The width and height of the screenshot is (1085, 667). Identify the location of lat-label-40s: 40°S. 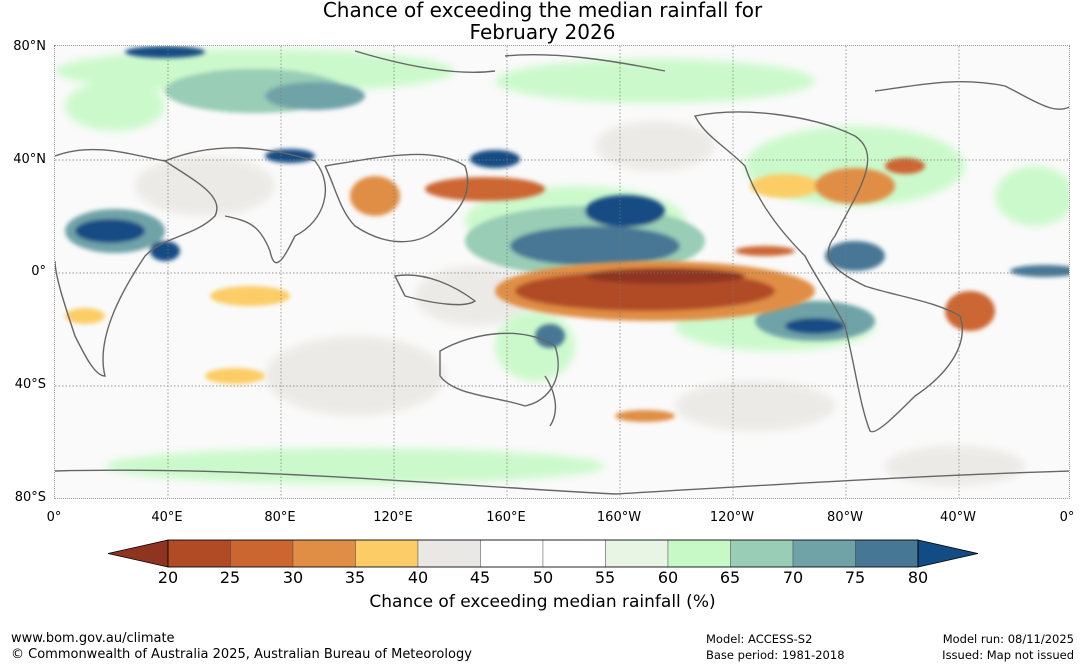
(30, 384).